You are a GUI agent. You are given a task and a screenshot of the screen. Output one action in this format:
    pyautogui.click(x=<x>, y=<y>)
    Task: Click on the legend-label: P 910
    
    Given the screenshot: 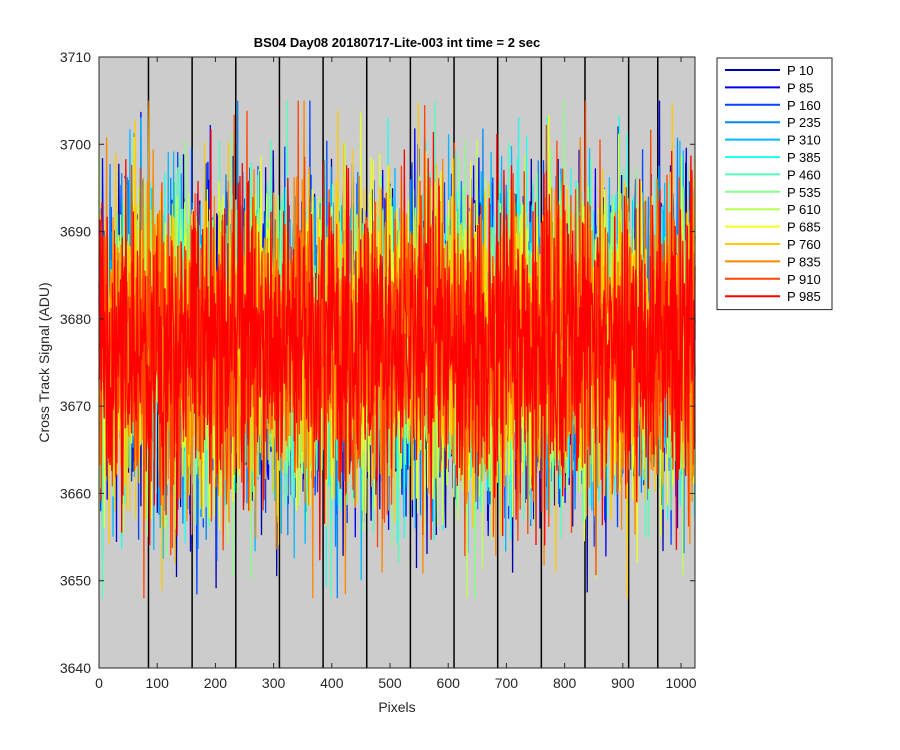 What is the action you would take?
    pyautogui.click(x=804, y=279)
    